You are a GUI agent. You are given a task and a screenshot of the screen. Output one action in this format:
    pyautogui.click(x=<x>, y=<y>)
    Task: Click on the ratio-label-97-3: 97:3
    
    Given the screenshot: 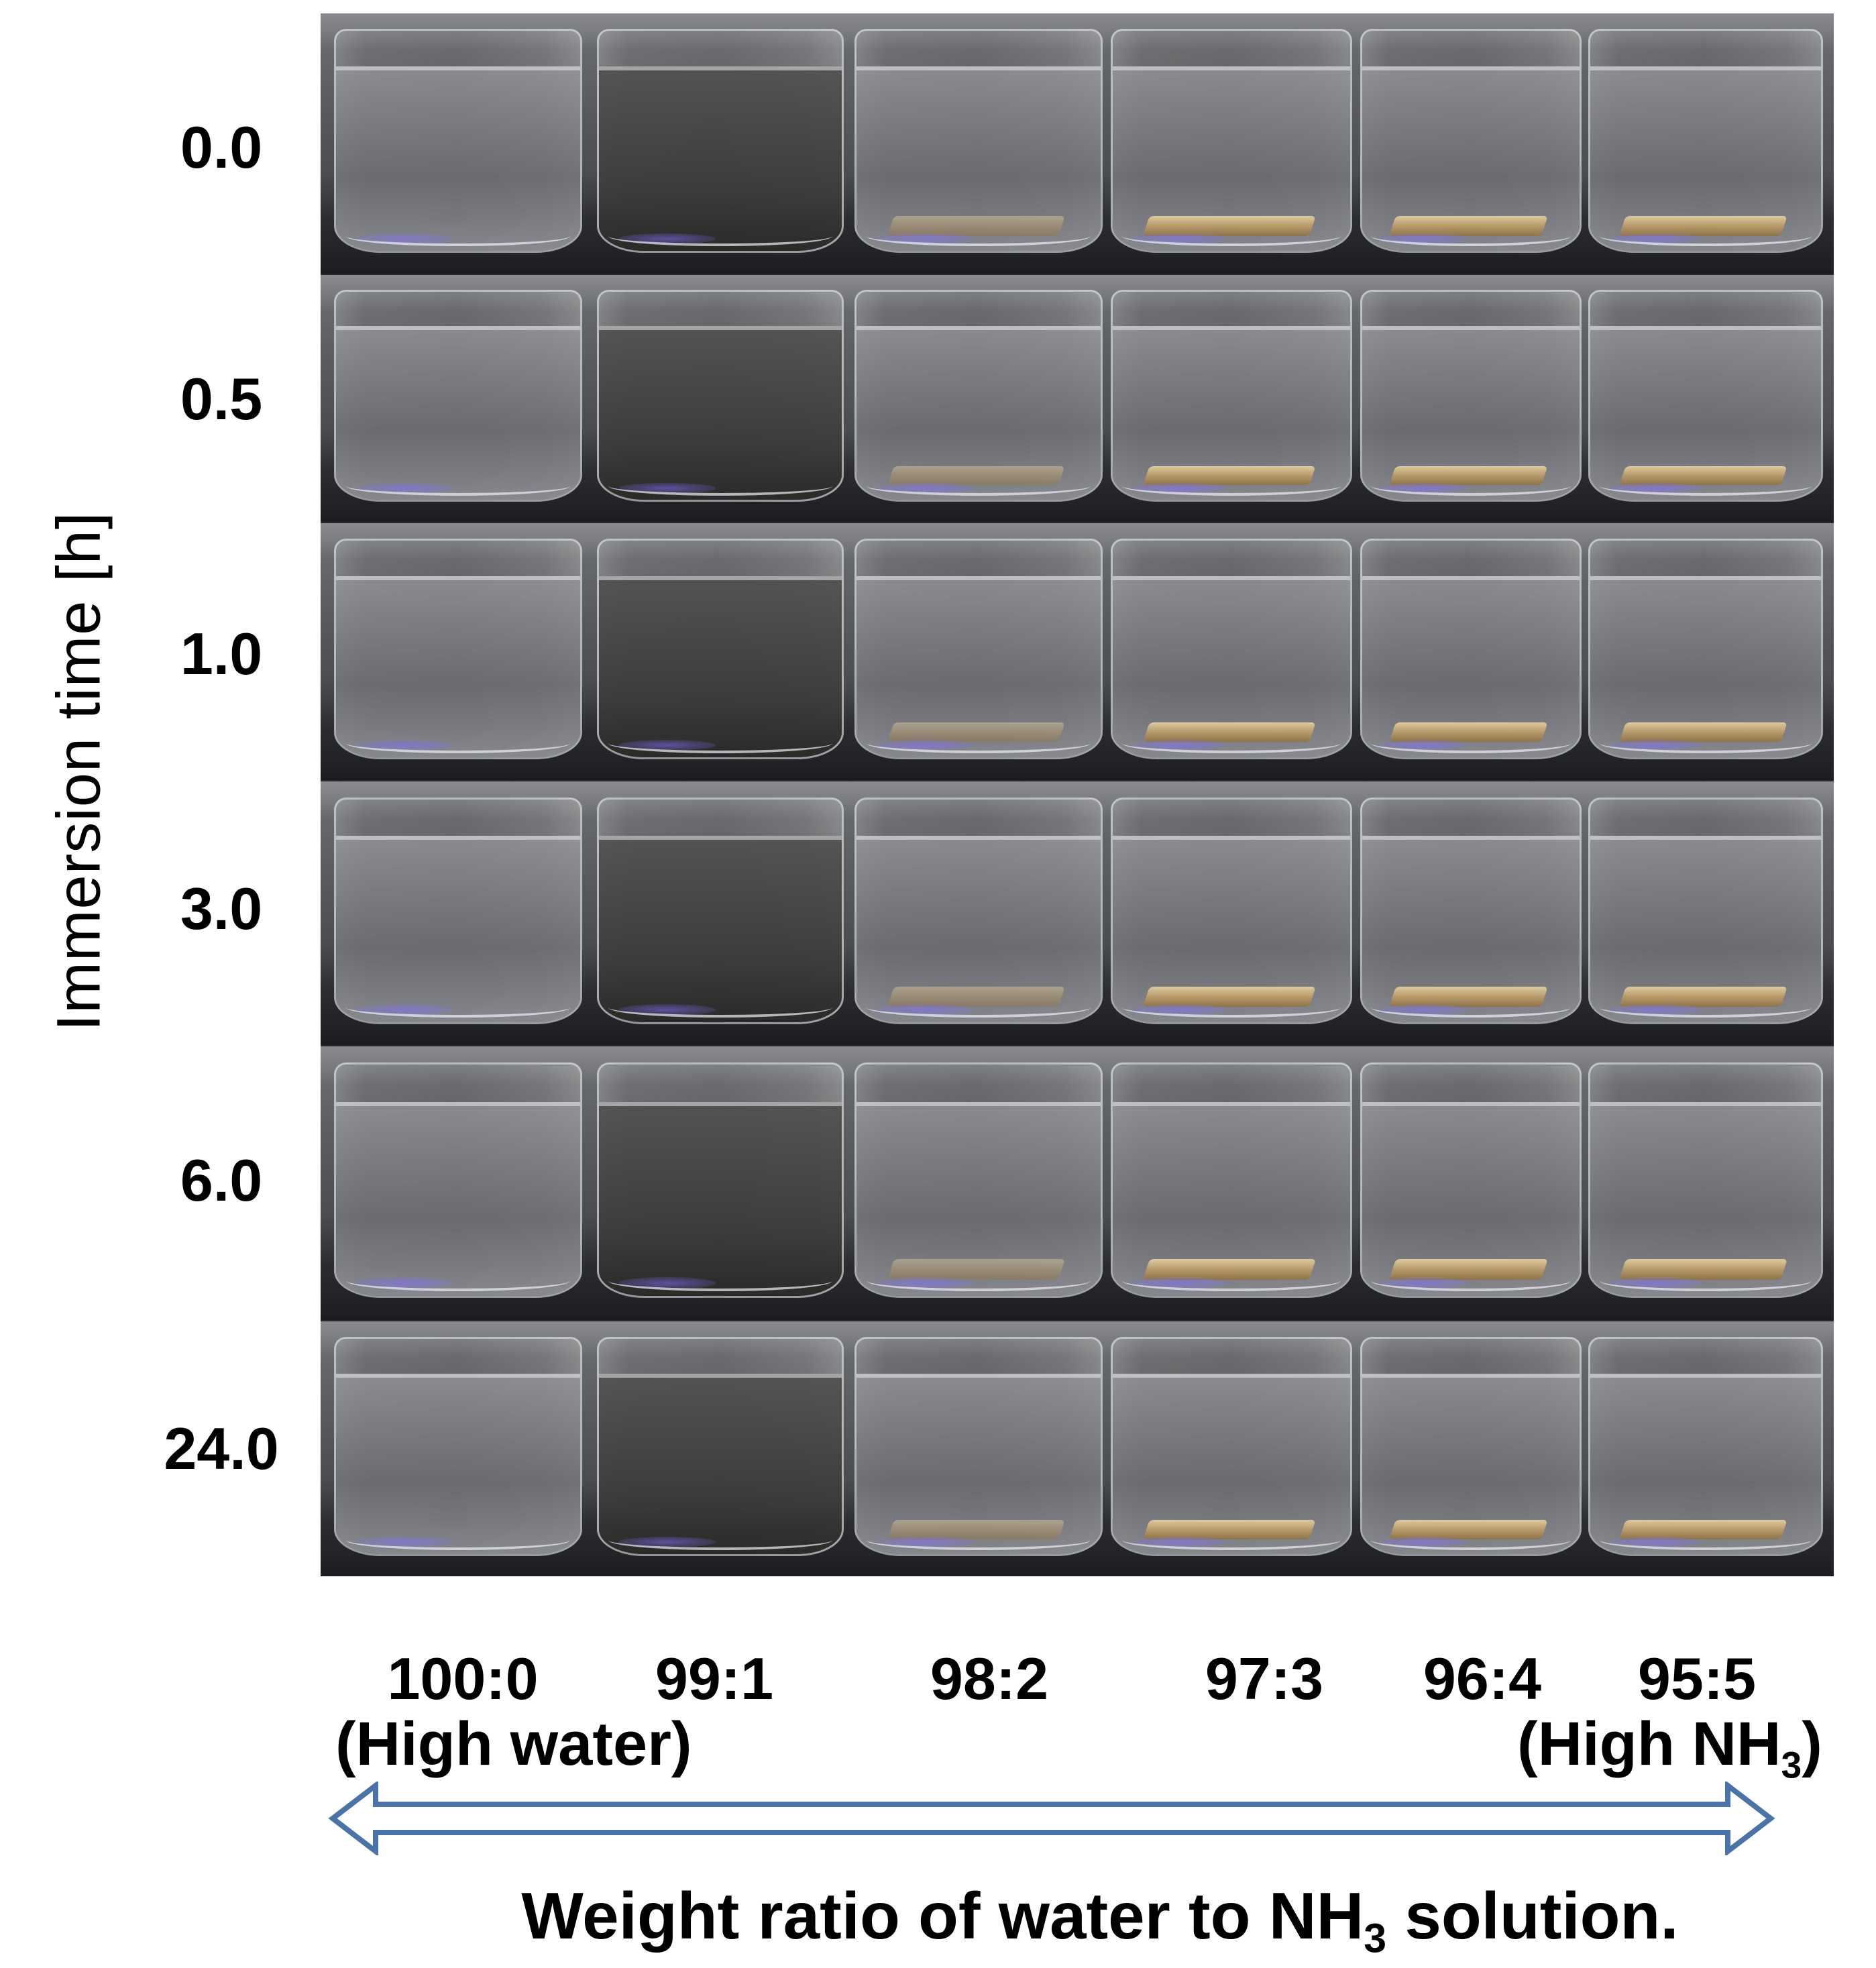 What is the action you would take?
    pyautogui.click(x=1264, y=1679)
    